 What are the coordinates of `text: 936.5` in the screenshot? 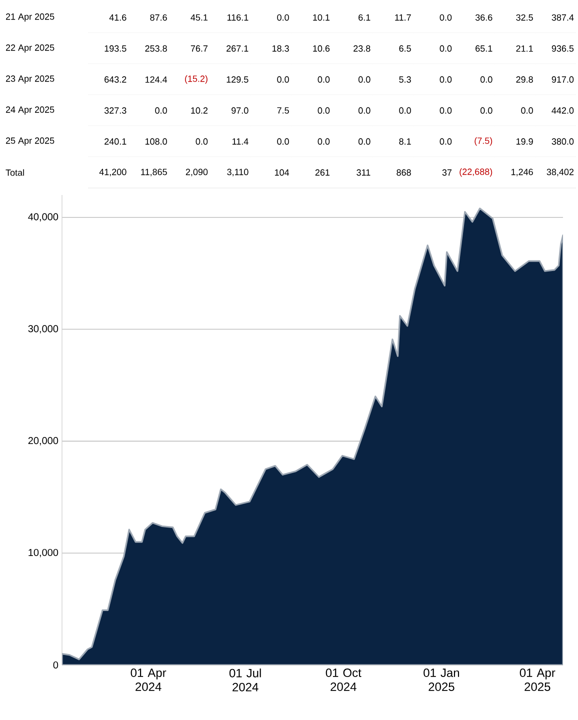 It's located at (563, 48).